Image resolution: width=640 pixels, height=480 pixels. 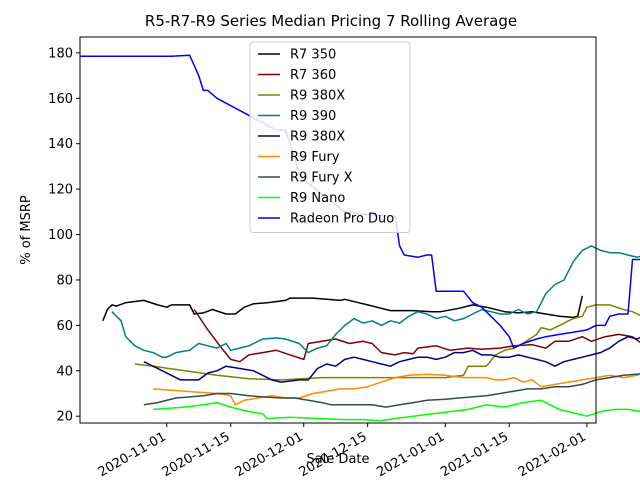 I want to click on legend-label-0: R7 350, so click(x=313, y=55).